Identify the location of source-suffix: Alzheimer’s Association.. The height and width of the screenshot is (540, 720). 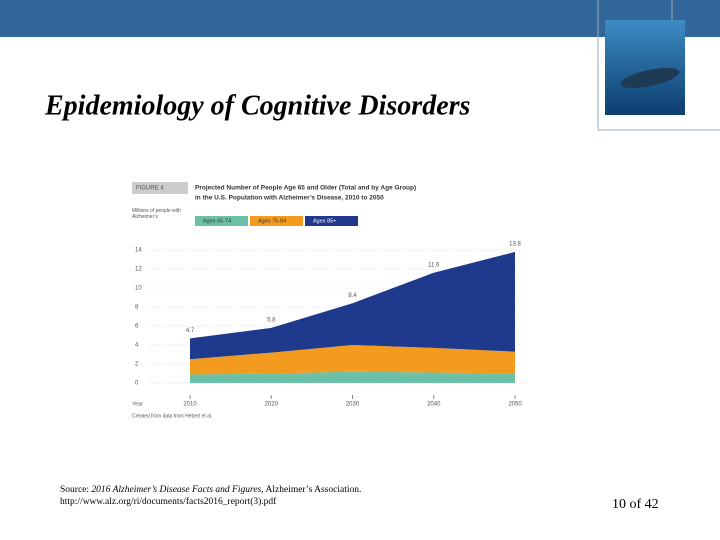
(313, 490).